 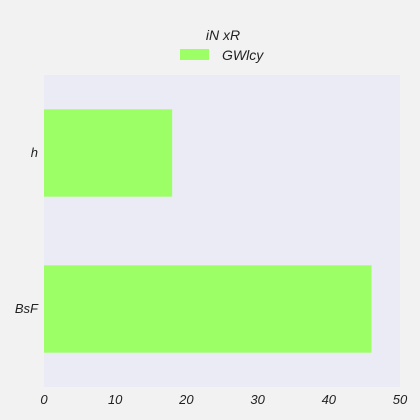 I want to click on legend-label: GWlcy, so click(x=243, y=55).